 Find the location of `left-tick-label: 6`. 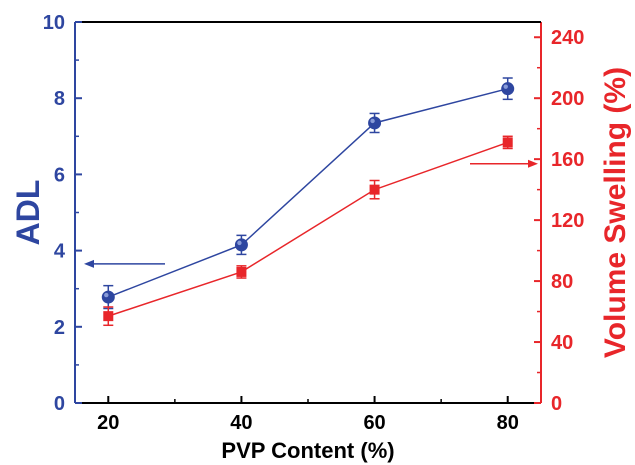

left-tick-label: 6 is located at coordinates (59, 175).